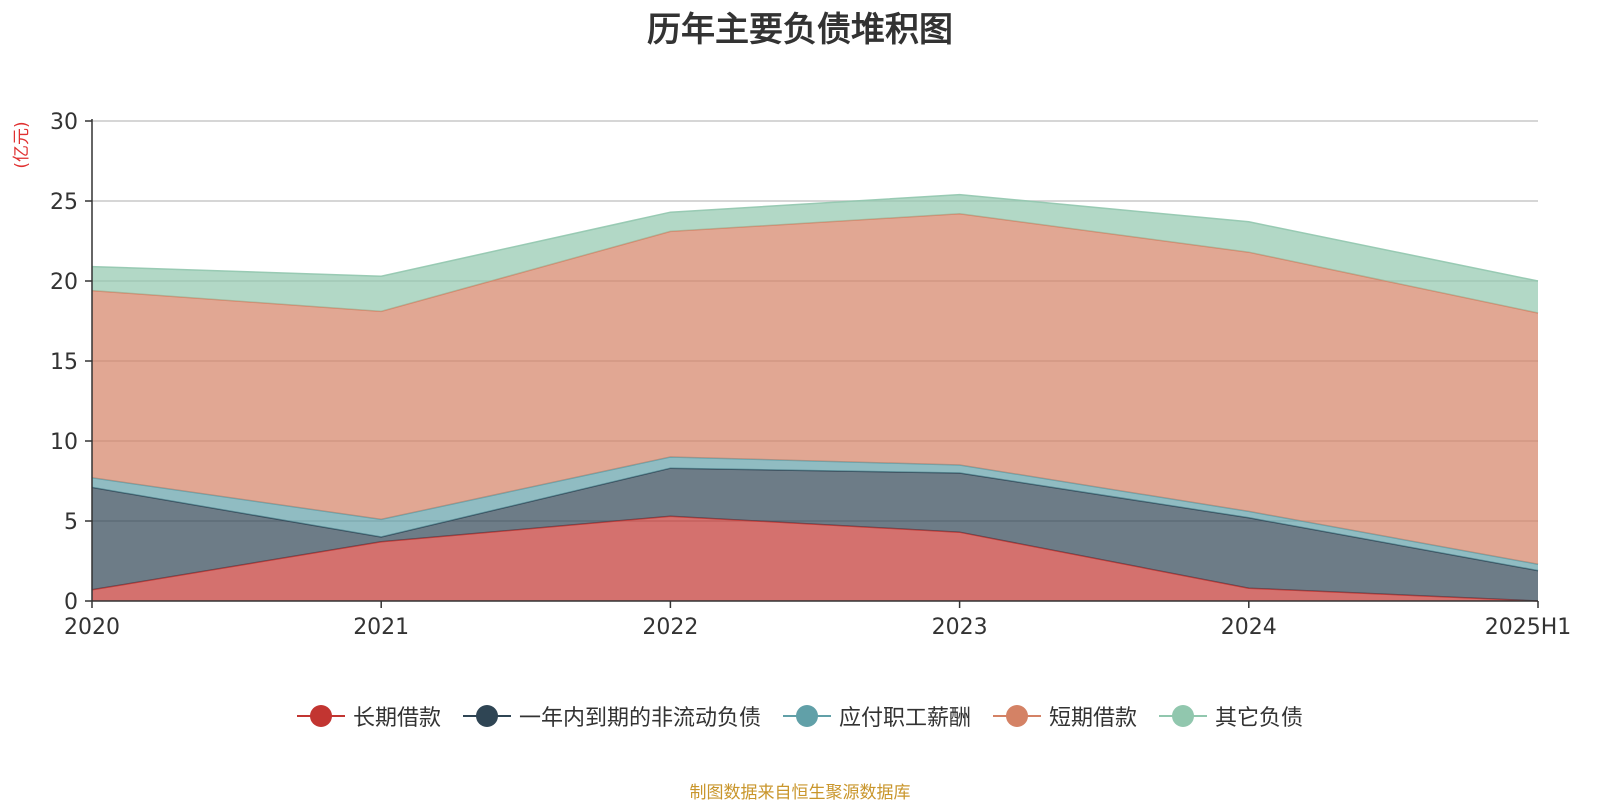  Describe the element at coordinates (639, 718) in the screenshot. I see `legend-label: 一年内到期的非流动负债` at that location.